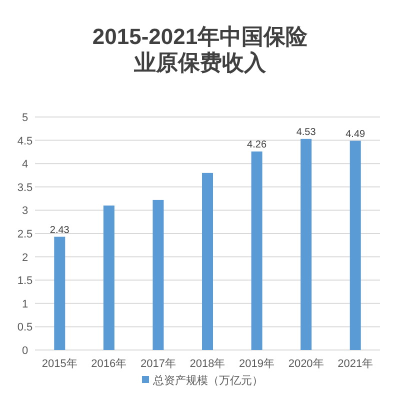  Describe the element at coordinates (306, 364) in the screenshot. I see `x-tick-label: 2020年` at that location.